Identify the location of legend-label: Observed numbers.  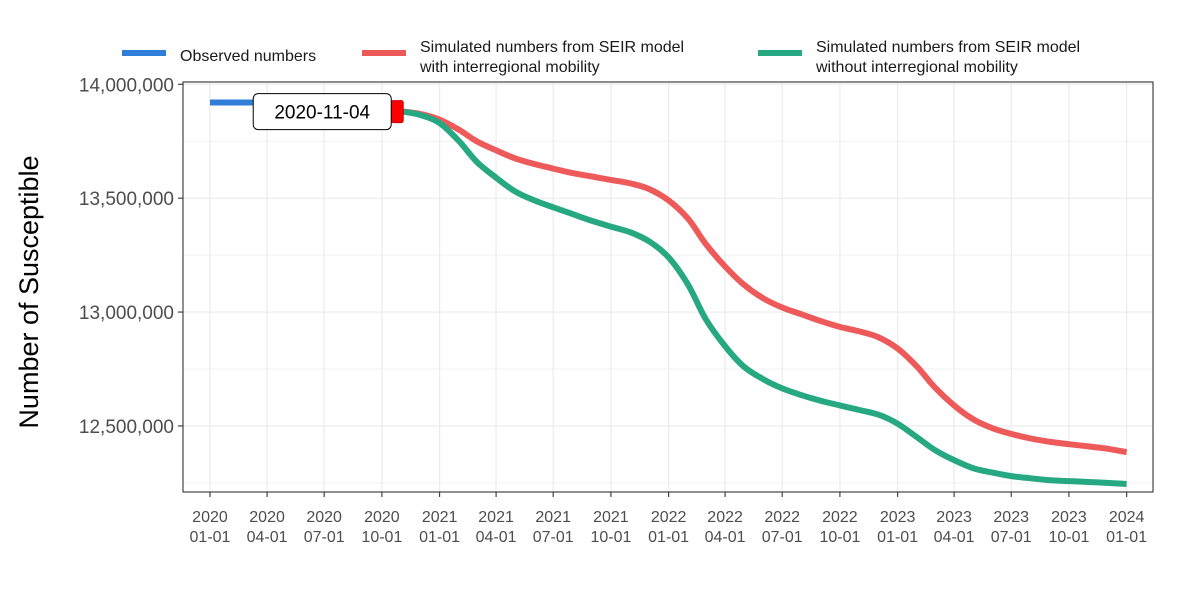
(248, 56).